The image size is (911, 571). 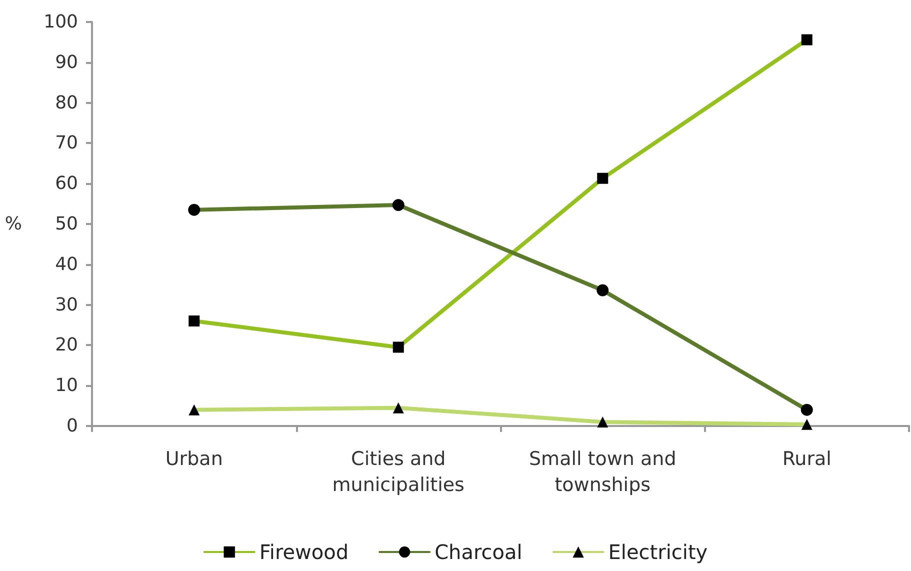 I want to click on legend-label: Charcoal, so click(x=478, y=552).